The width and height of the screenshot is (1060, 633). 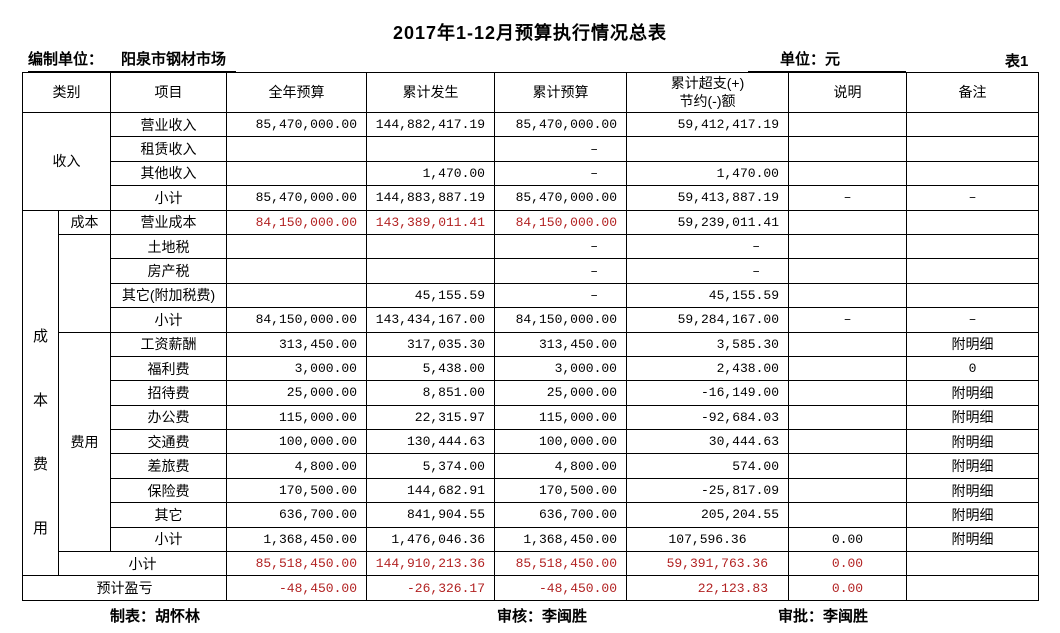 I want to click on table-cell: -92,684.03, so click(x=707, y=417).